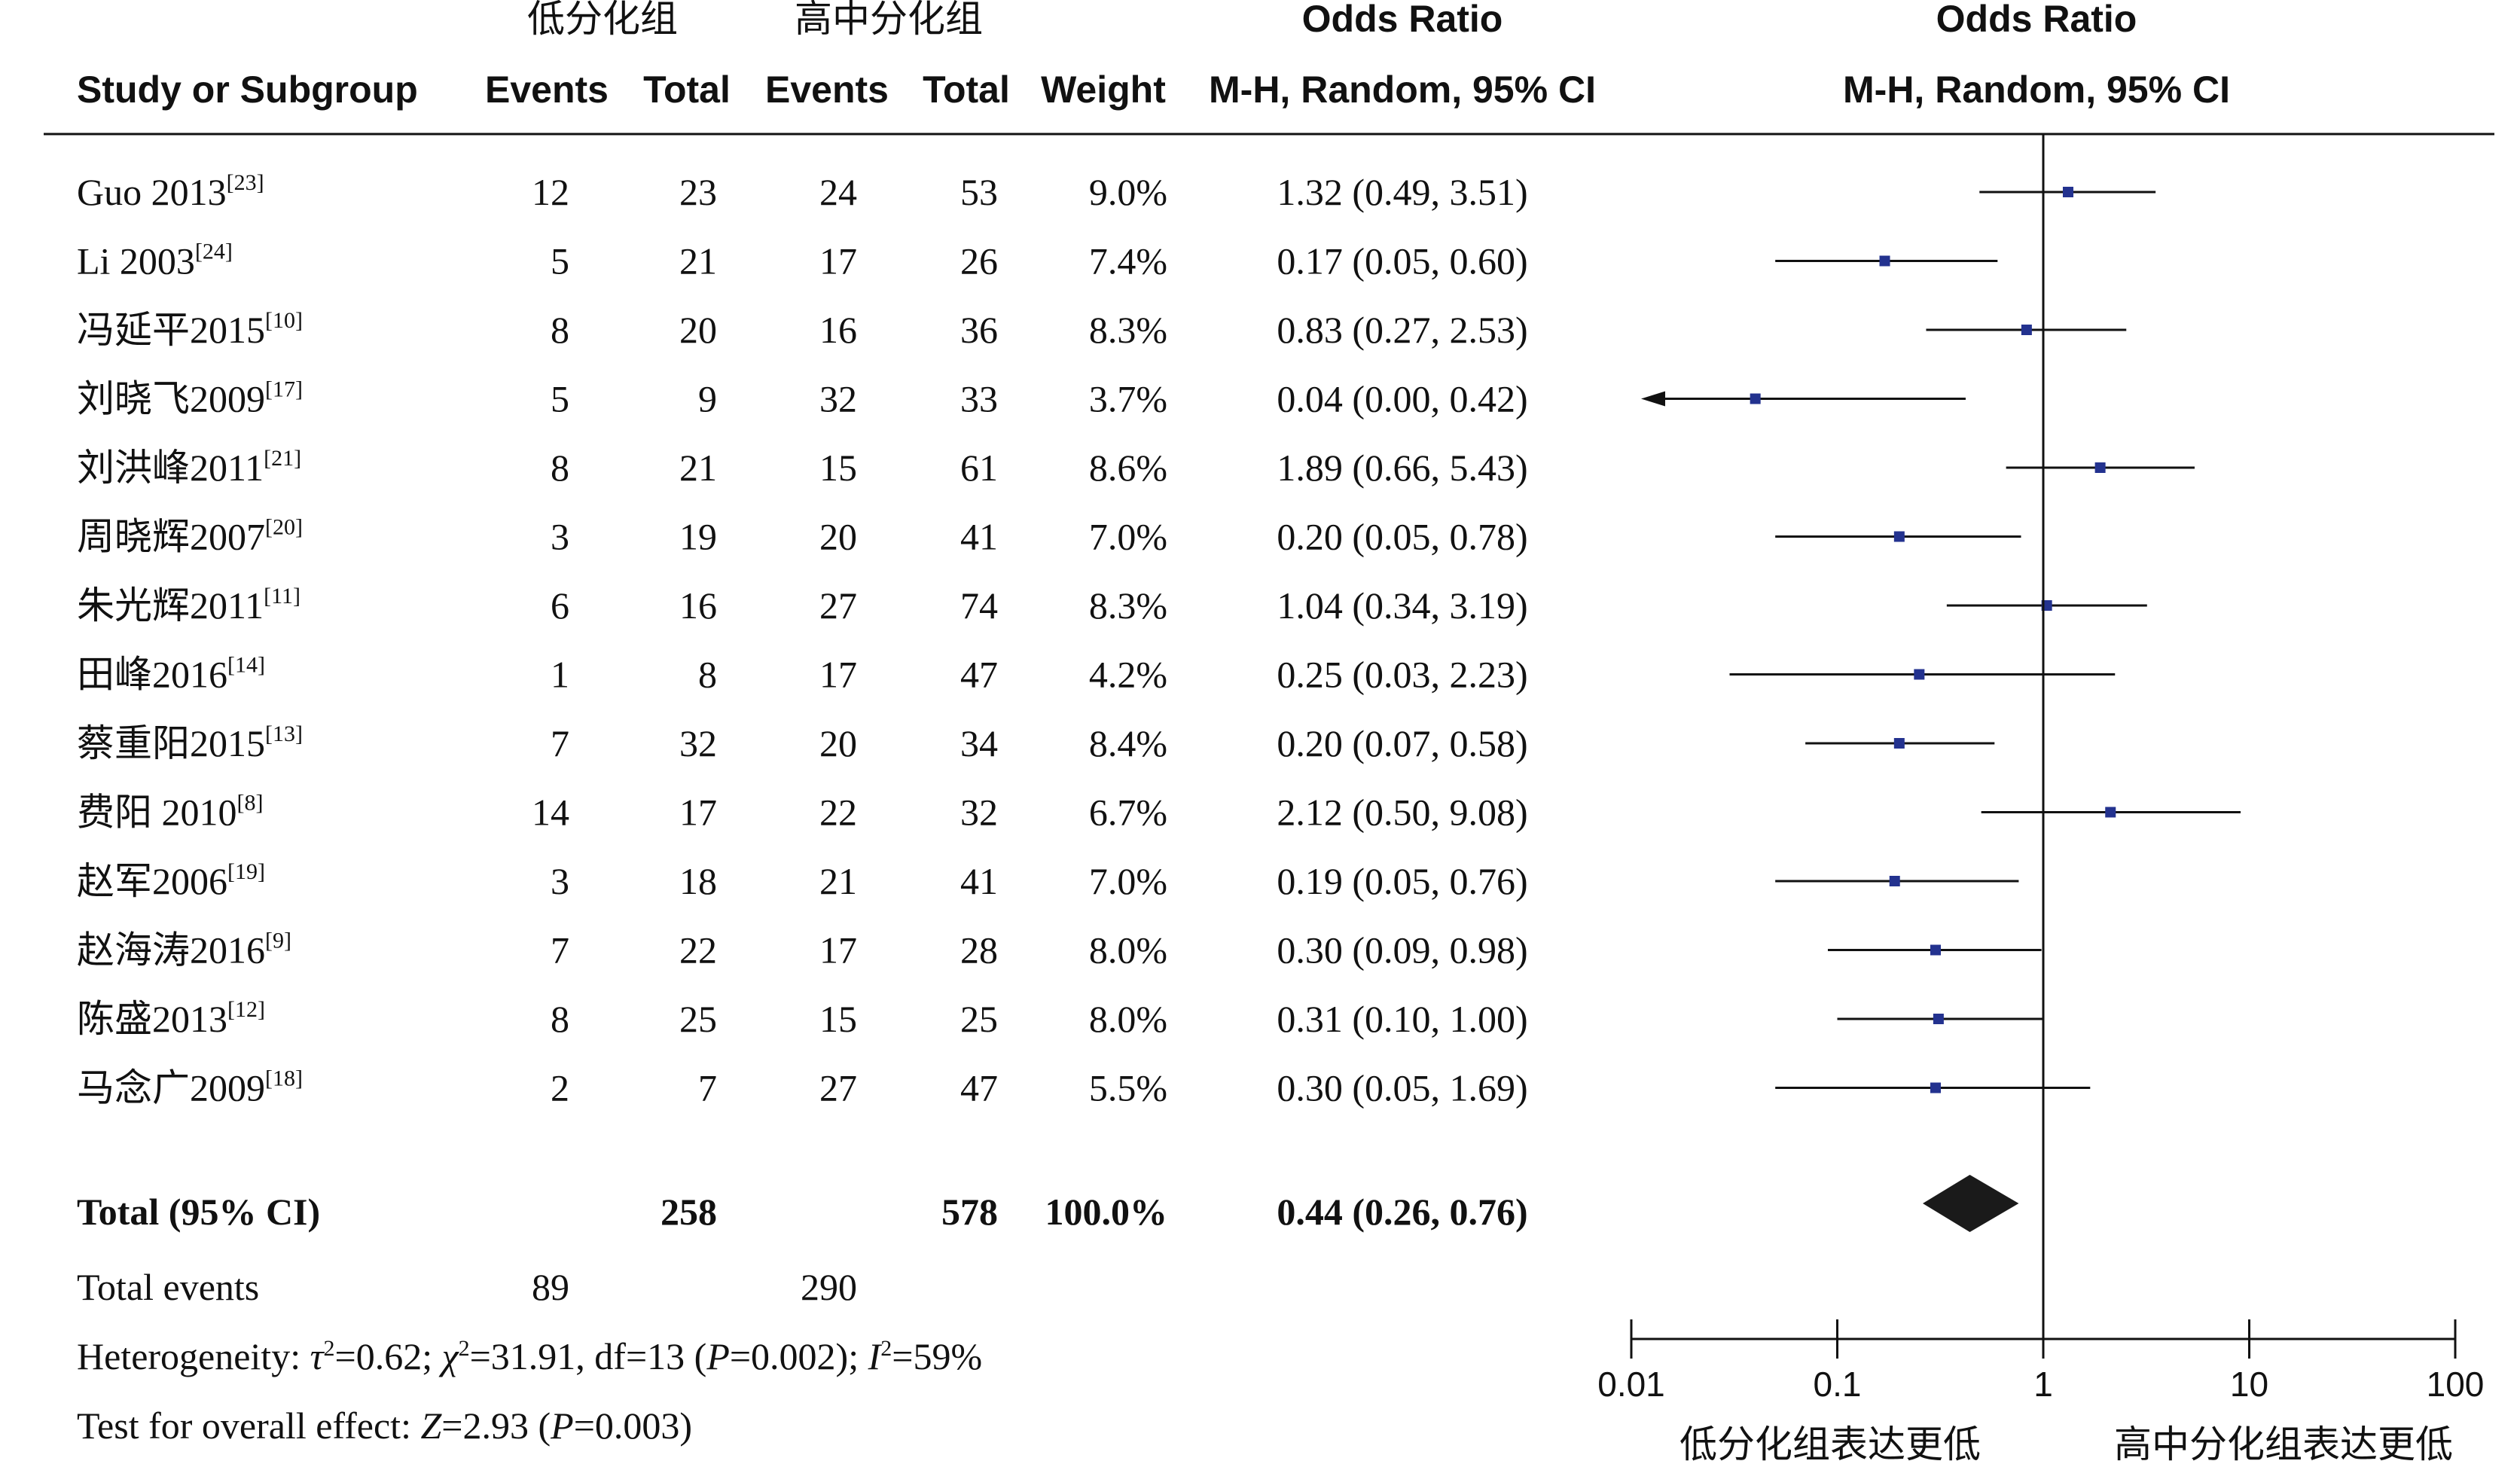  What do you see at coordinates (698, 1019) in the screenshot?
I see `total1-cell: 25` at bounding box center [698, 1019].